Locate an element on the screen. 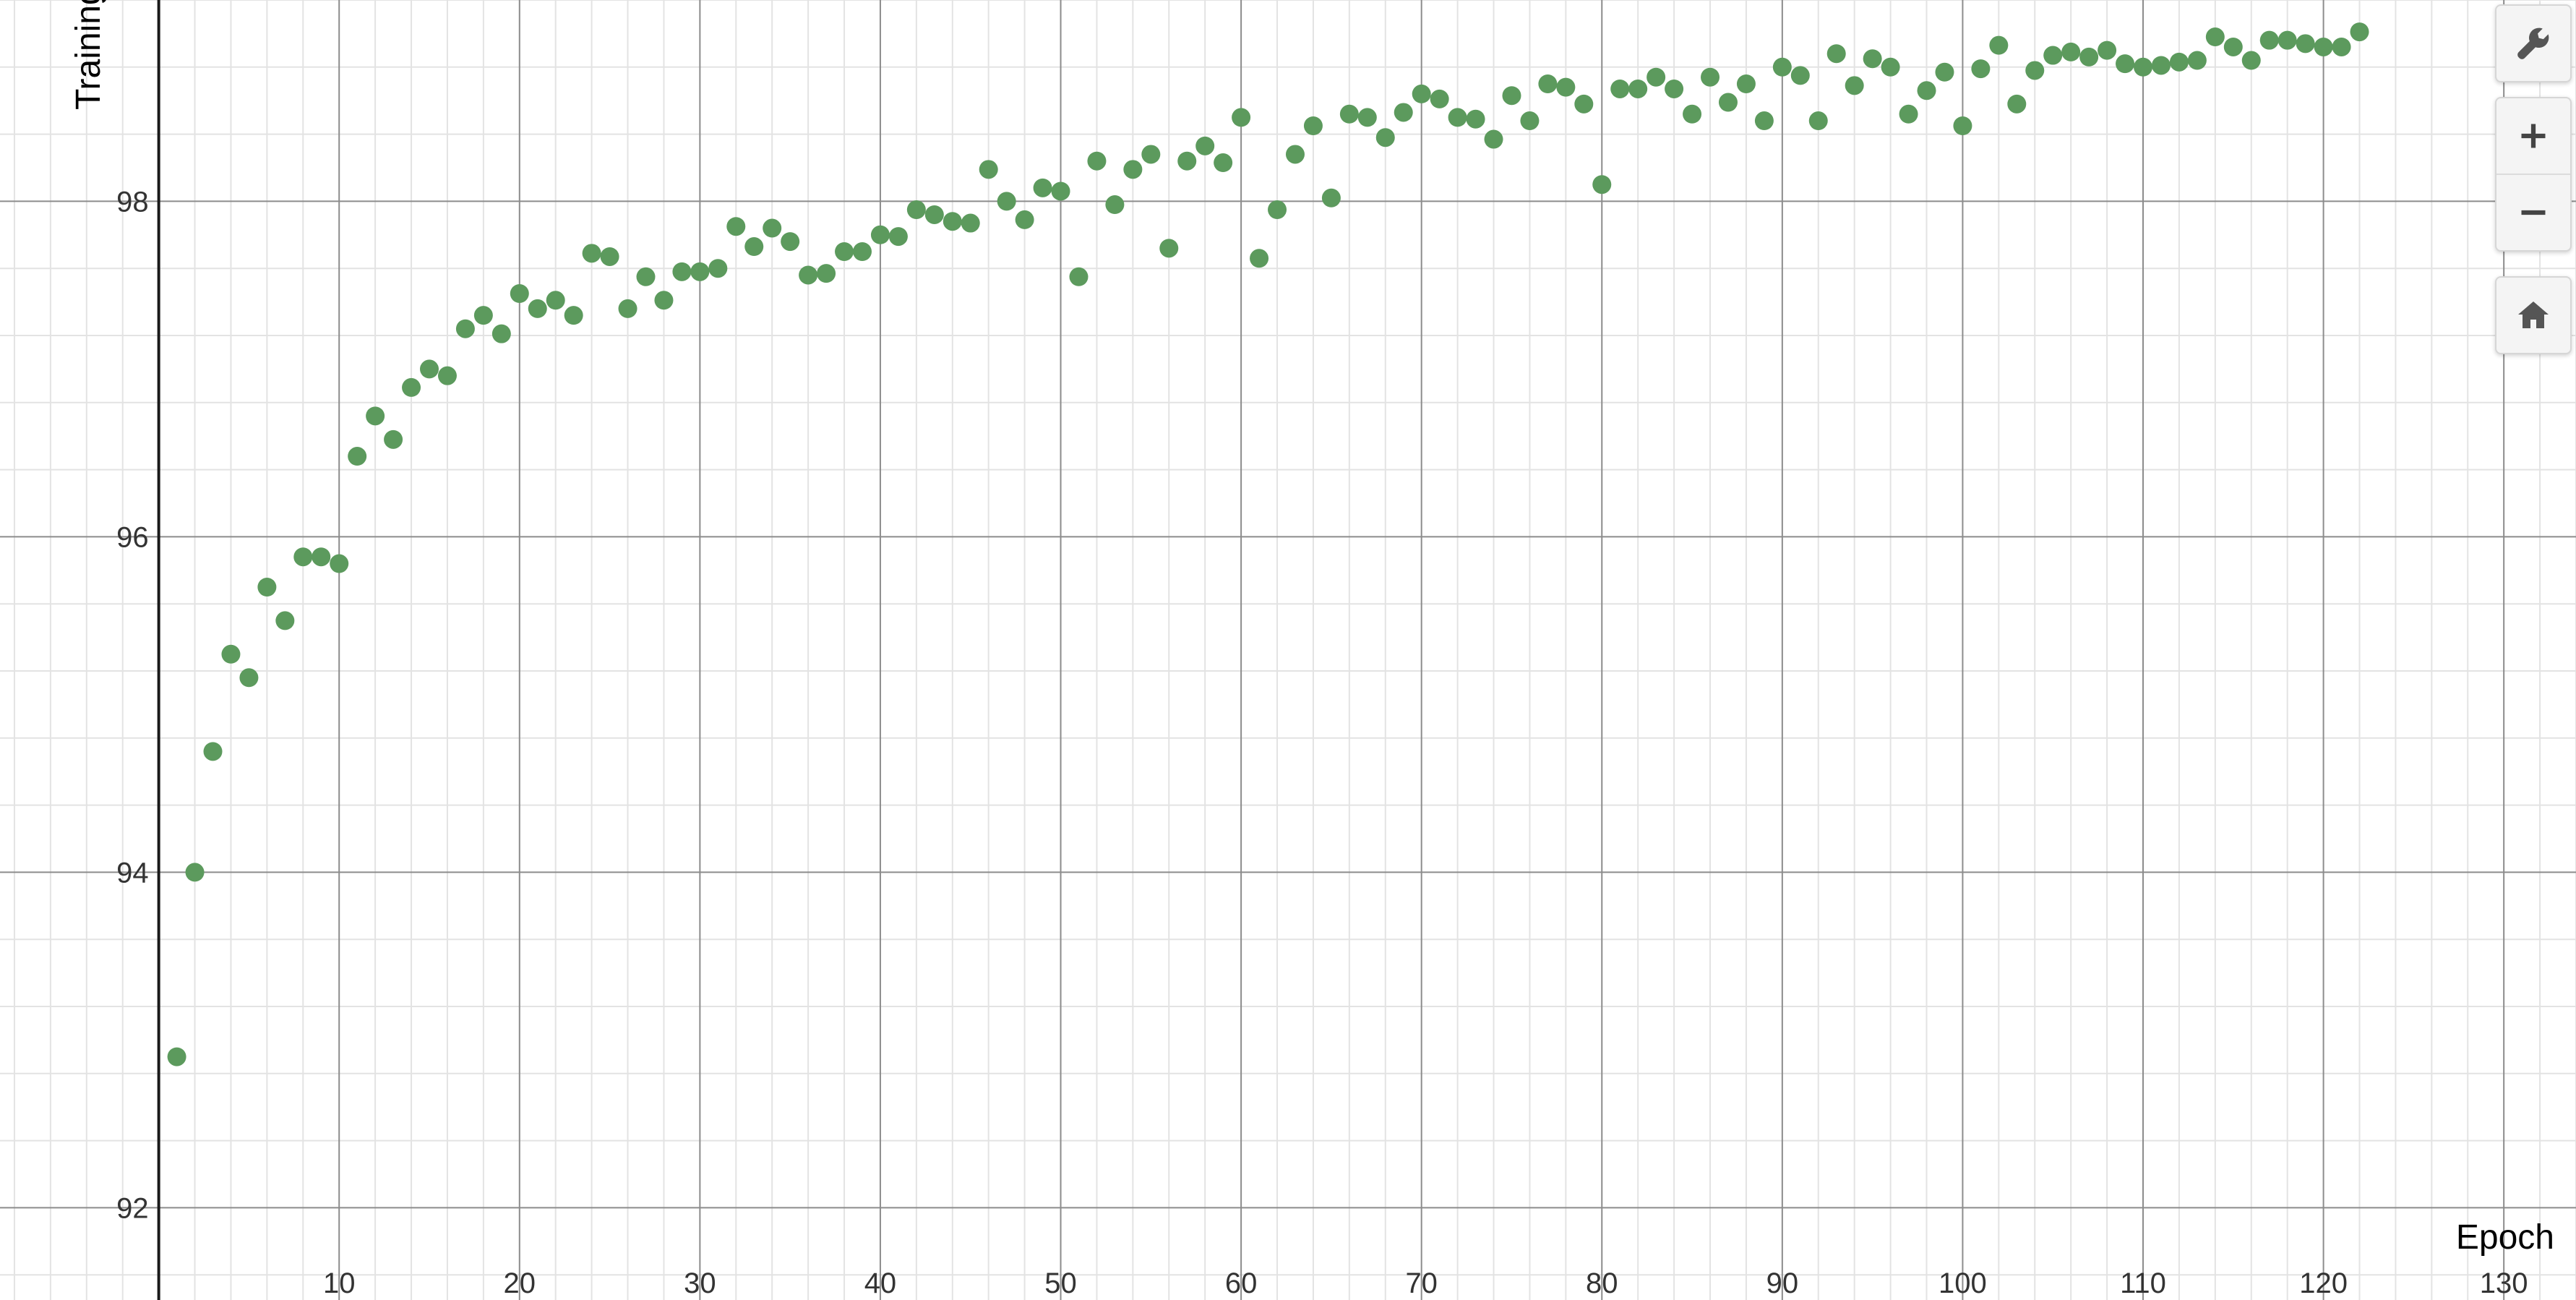  home-icon is located at coordinates (2534, 315).